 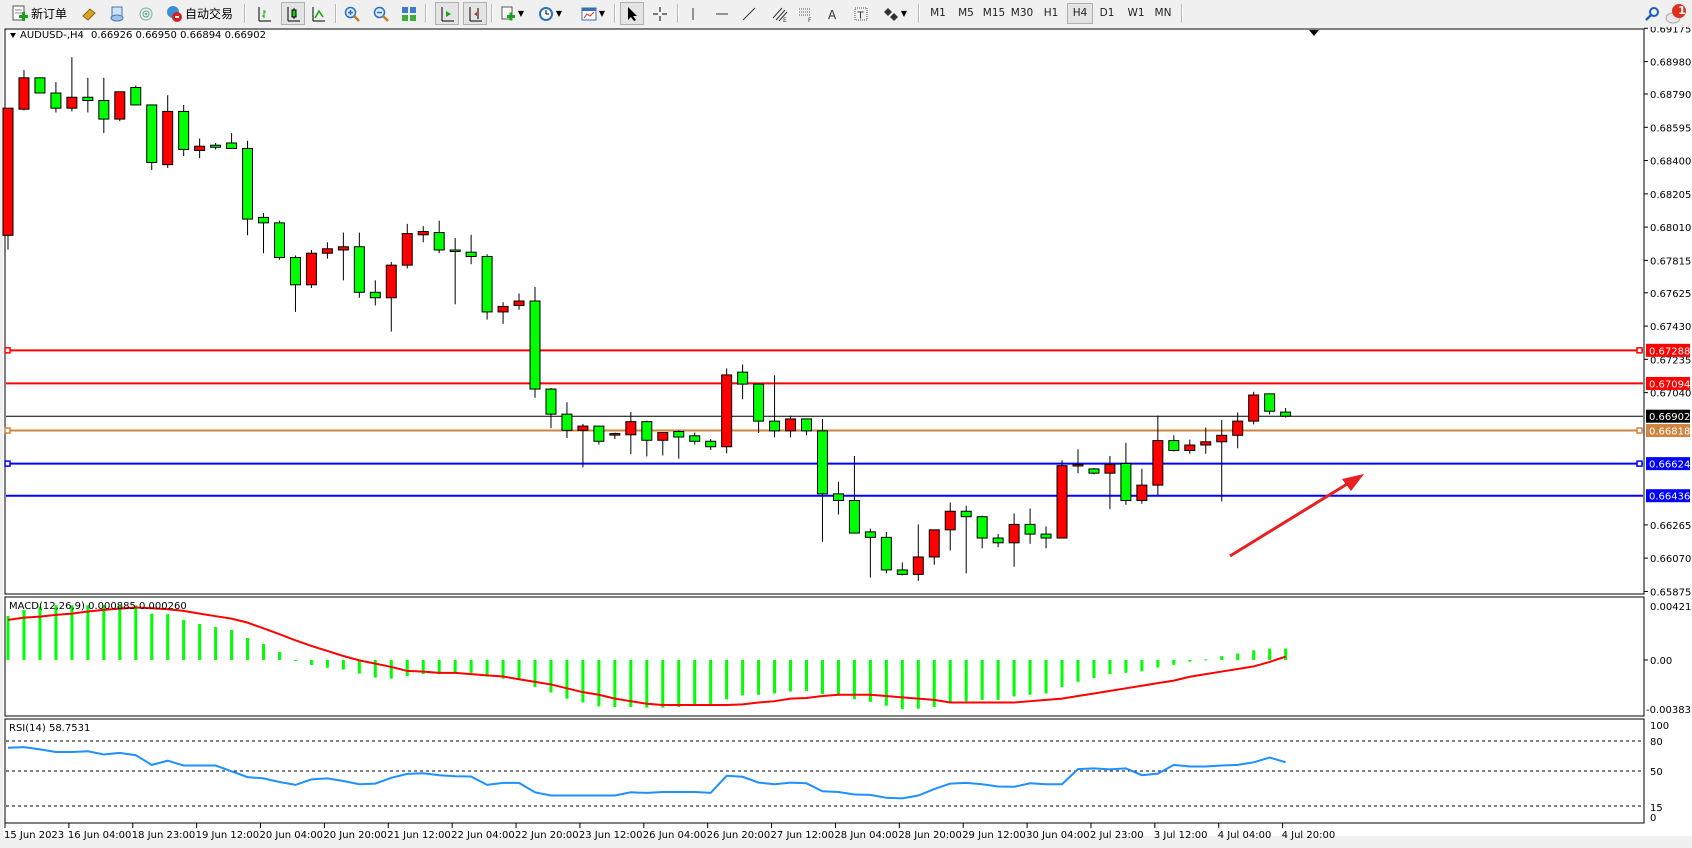 What do you see at coordinates (447, 13) in the screenshot?
I see `auto-scroll-button` at bounding box center [447, 13].